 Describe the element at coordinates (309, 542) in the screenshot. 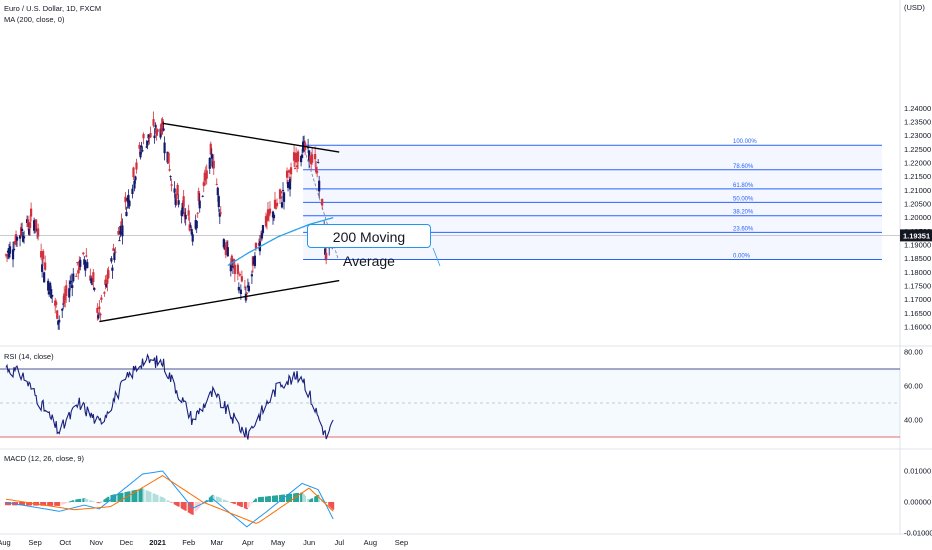

I see `time-tick-label: Jun` at that location.